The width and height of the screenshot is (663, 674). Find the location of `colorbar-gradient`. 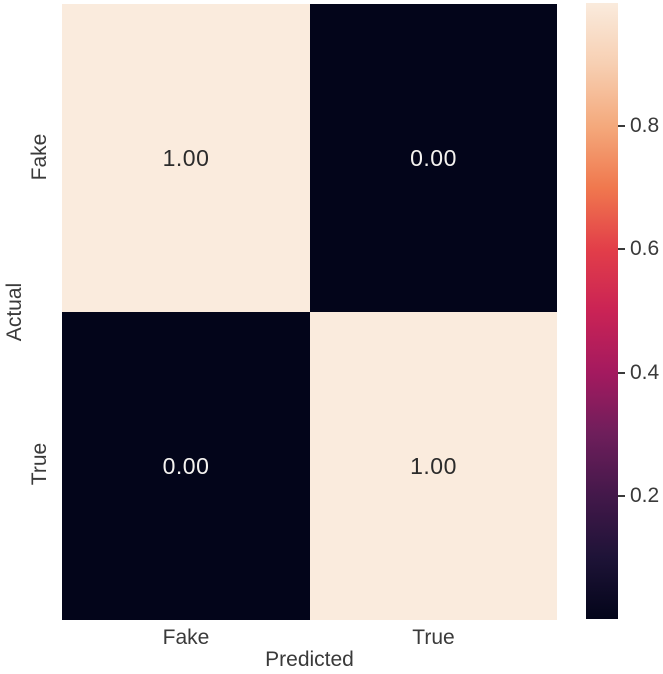

colorbar-gradient is located at coordinates (602, 311).